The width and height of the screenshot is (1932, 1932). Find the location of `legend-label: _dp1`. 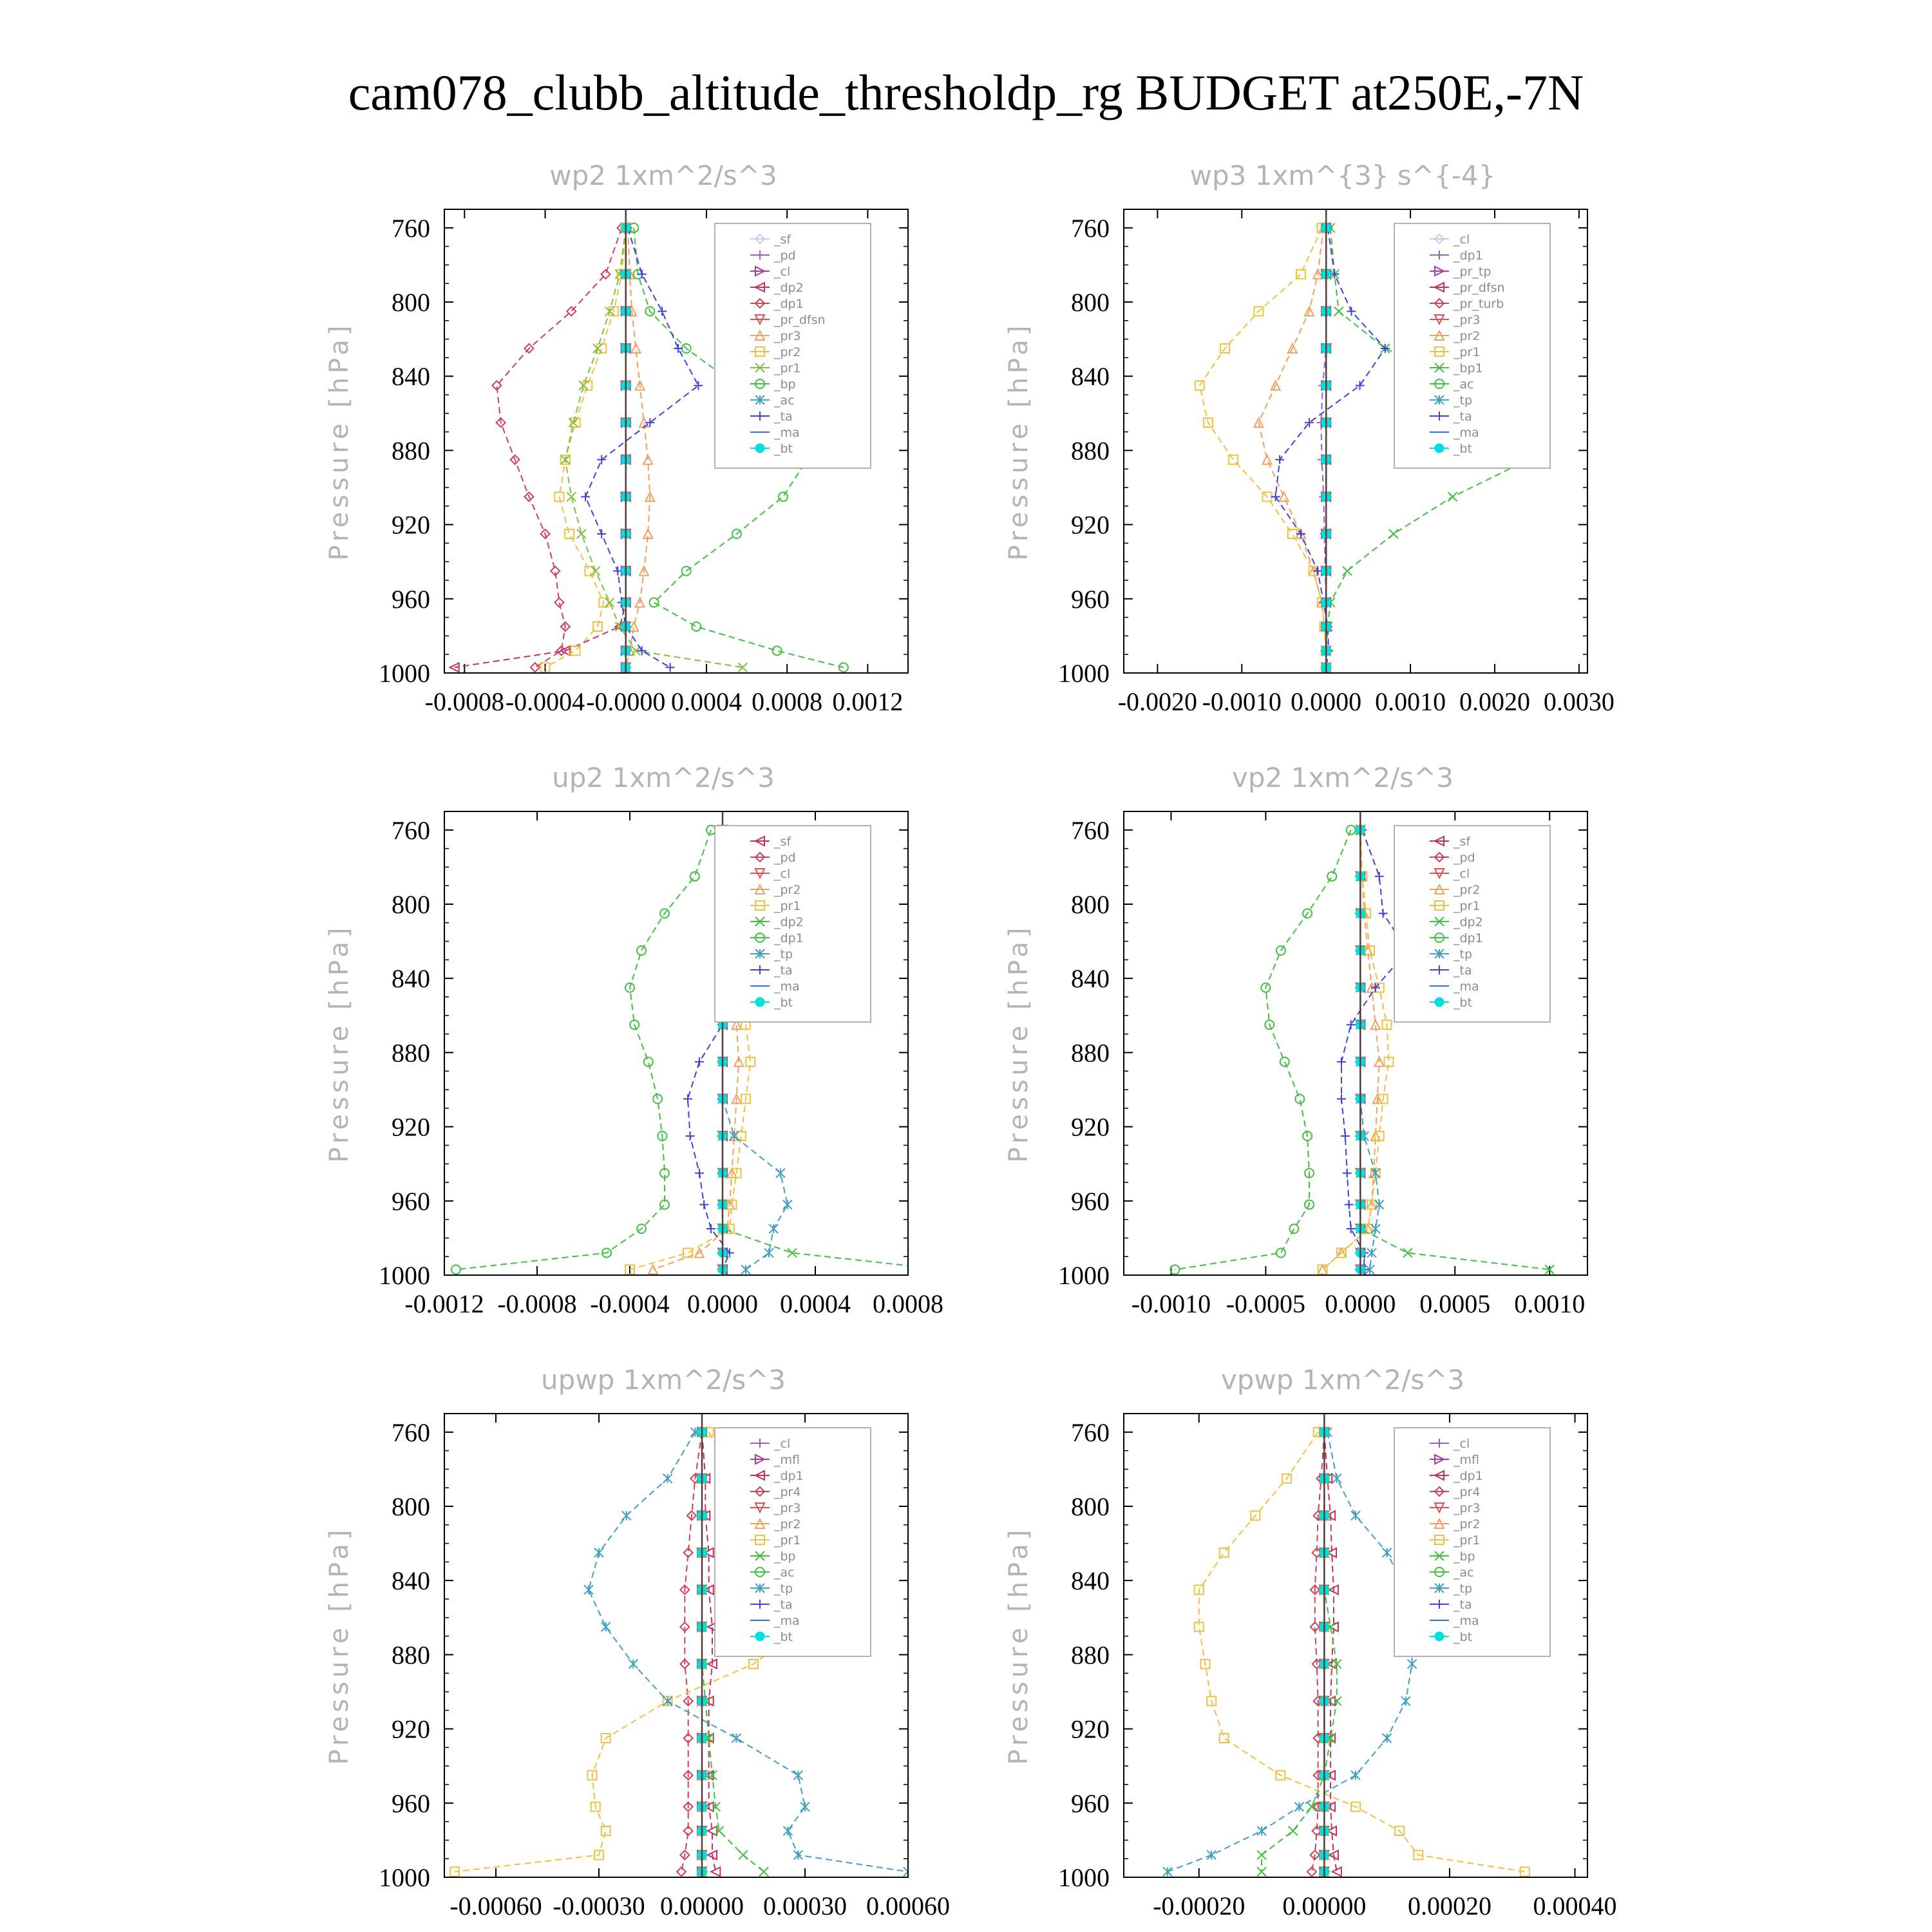

legend-label: _dp1 is located at coordinates (1468, 938).